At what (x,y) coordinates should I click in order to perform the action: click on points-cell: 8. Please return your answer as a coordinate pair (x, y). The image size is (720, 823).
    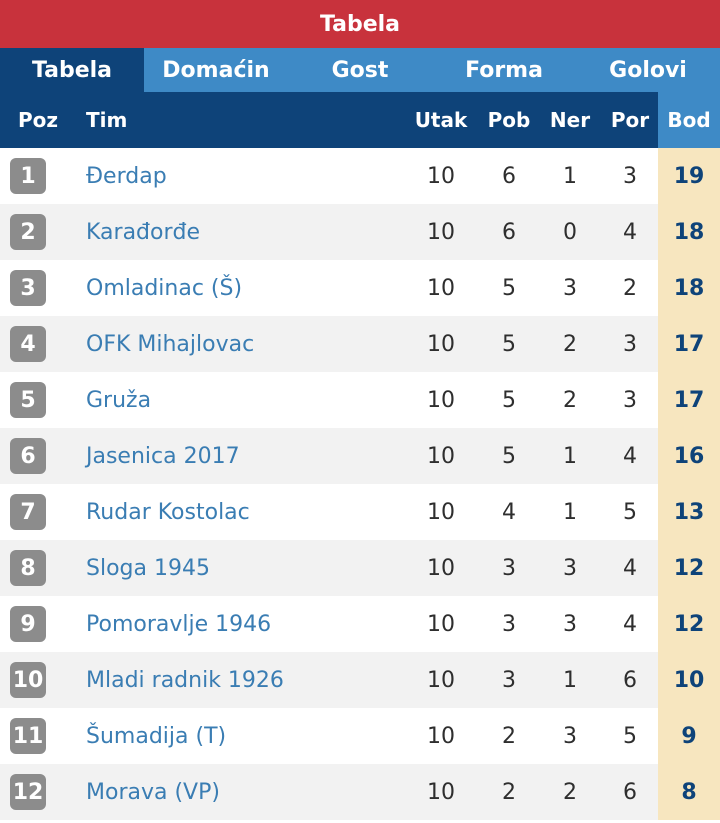
    Looking at the image, I should click on (689, 792).